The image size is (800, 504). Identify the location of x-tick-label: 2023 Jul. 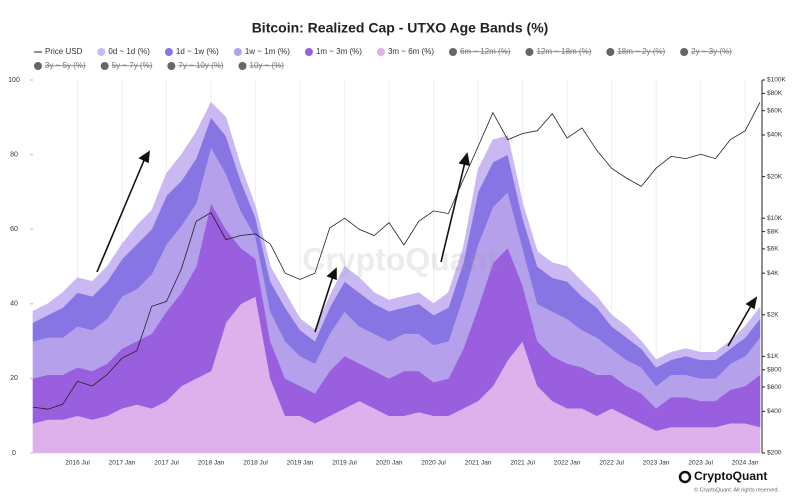
(700, 463).